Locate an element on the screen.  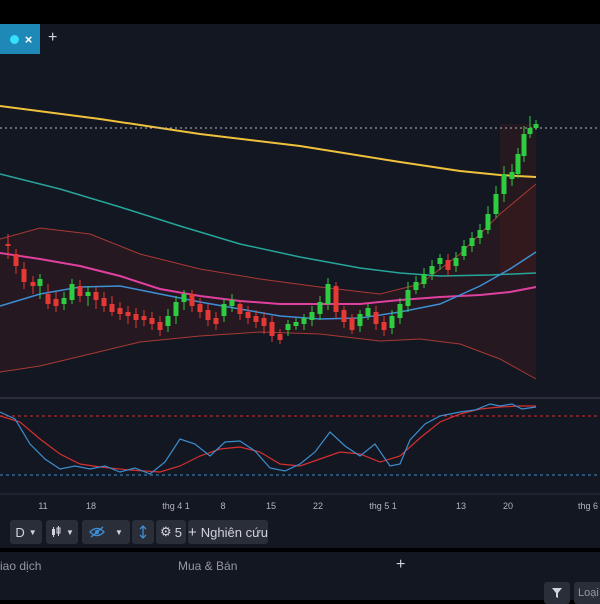
indicator-count: 5 is located at coordinates (178, 532).